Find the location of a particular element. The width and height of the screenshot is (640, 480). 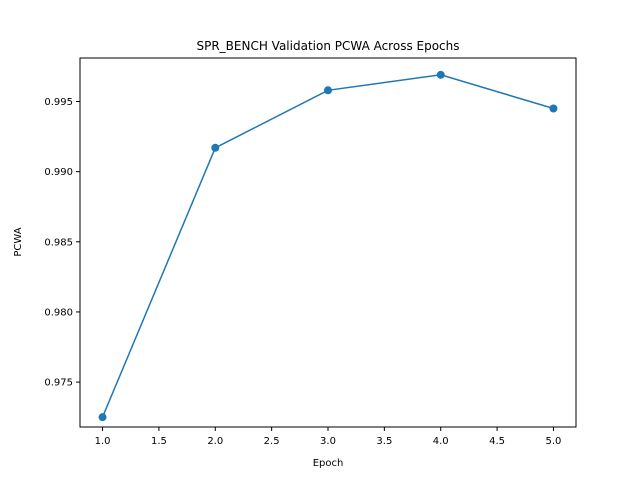

x-tick-label: 5.0 is located at coordinates (554, 441).